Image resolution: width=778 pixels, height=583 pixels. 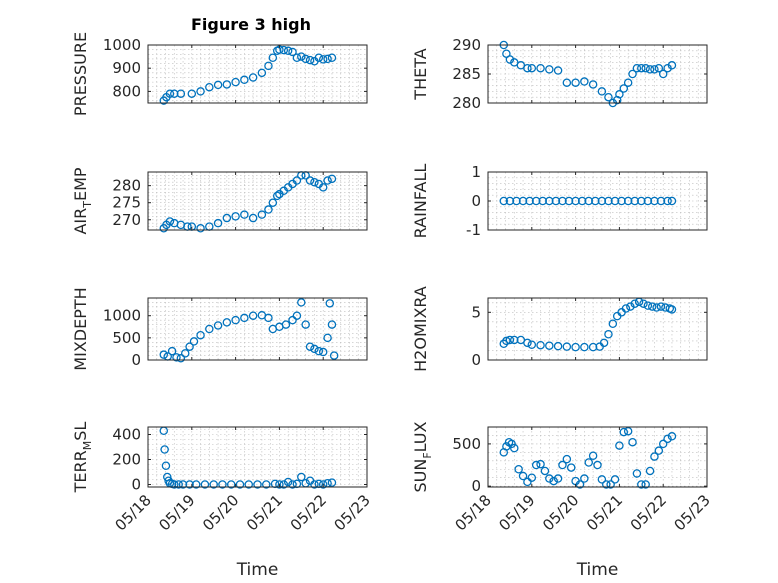 What do you see at coordinates (667, 201) in the screenshot?
I see `rainfall-point` at bounding box center [667, 201].